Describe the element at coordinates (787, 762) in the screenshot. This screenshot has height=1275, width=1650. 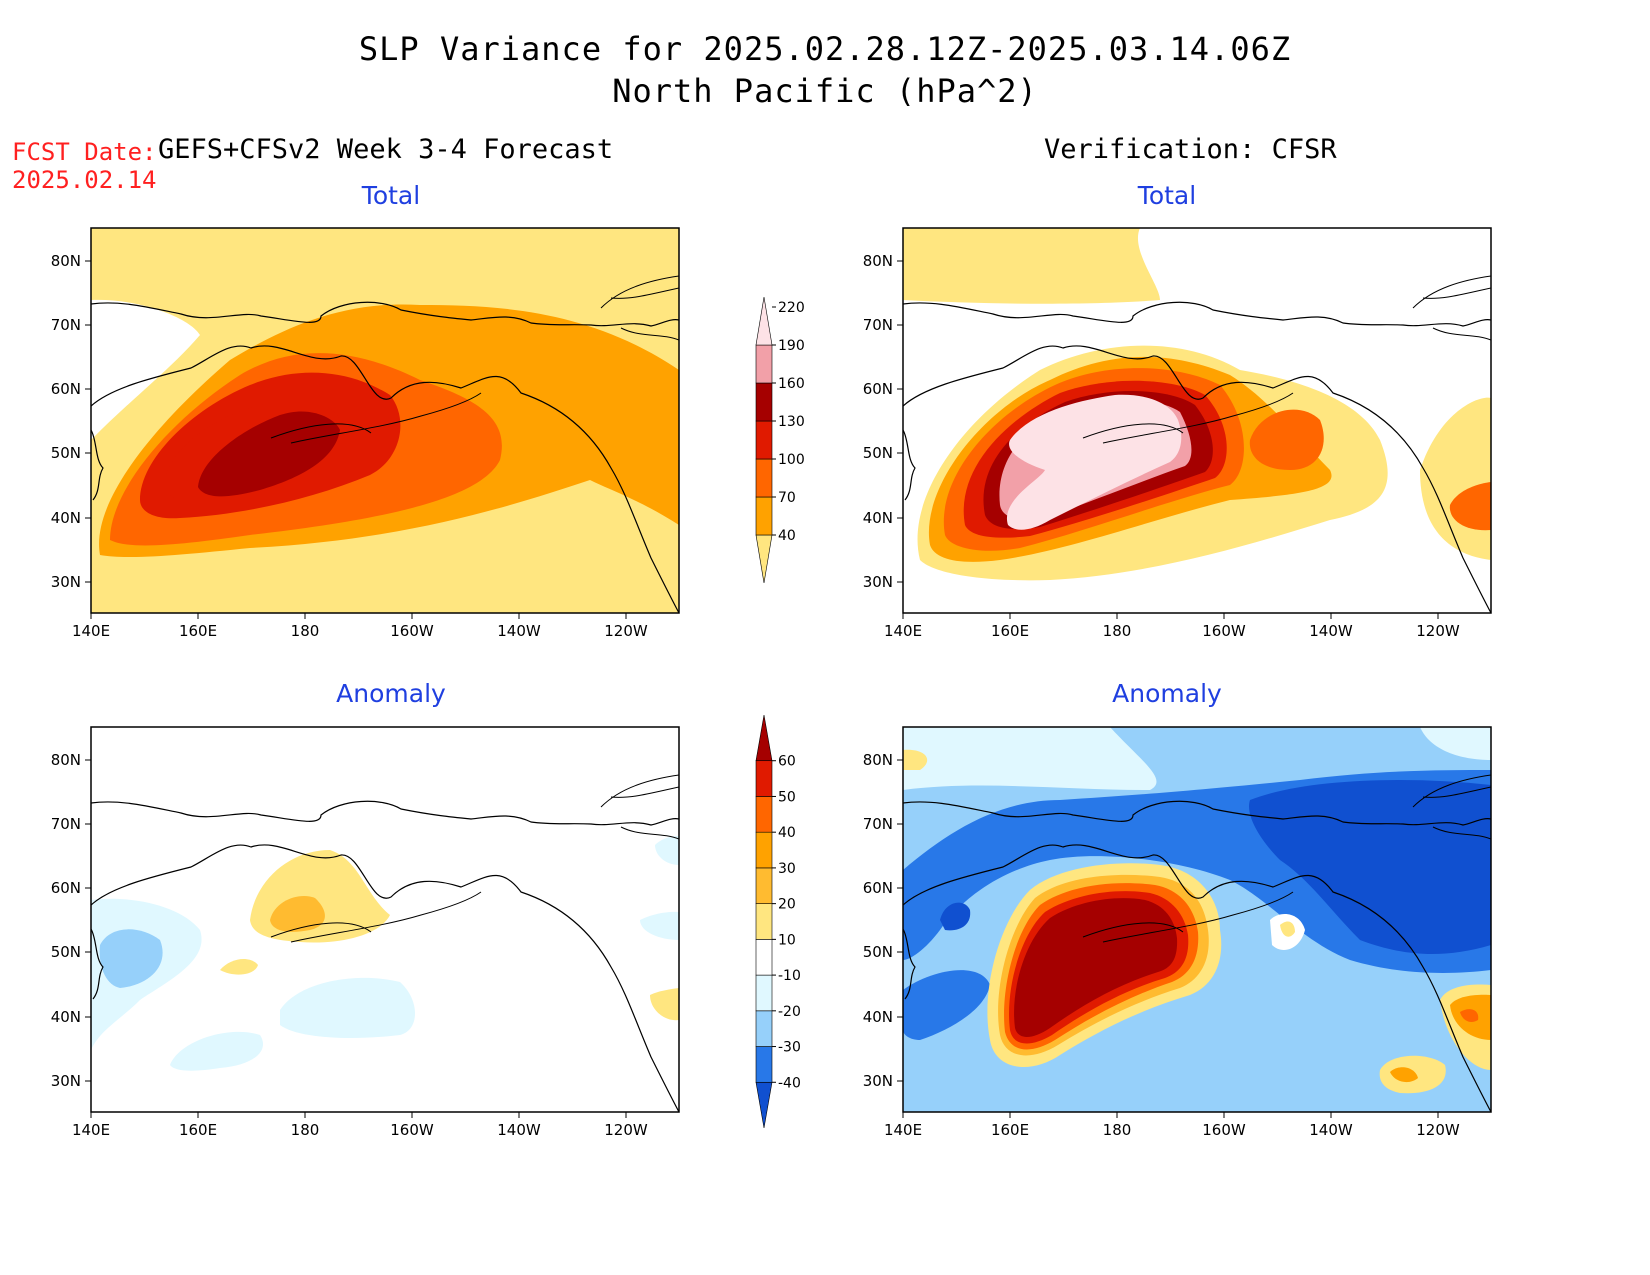
I see `colorbar-label: 60` at that location.